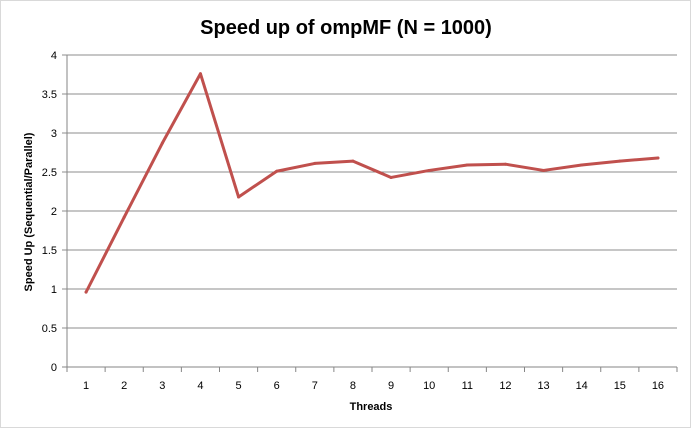 The height and width of the screenshot is (429, 691). I want to click on x-tick-label: 2, so click(124, 386).